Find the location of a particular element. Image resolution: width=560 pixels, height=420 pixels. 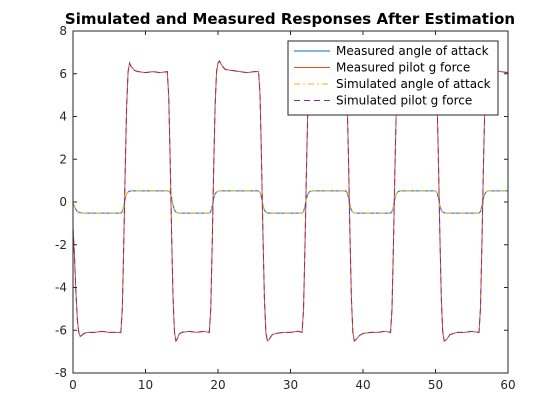

y-tick-label: -2 is located at coordinates (61, 245).